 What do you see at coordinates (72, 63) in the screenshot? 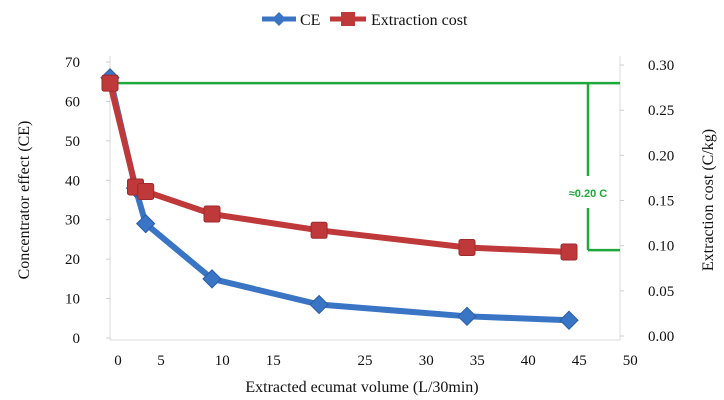
I see `y-tick-label: 70` at bounding box center [72, 63].